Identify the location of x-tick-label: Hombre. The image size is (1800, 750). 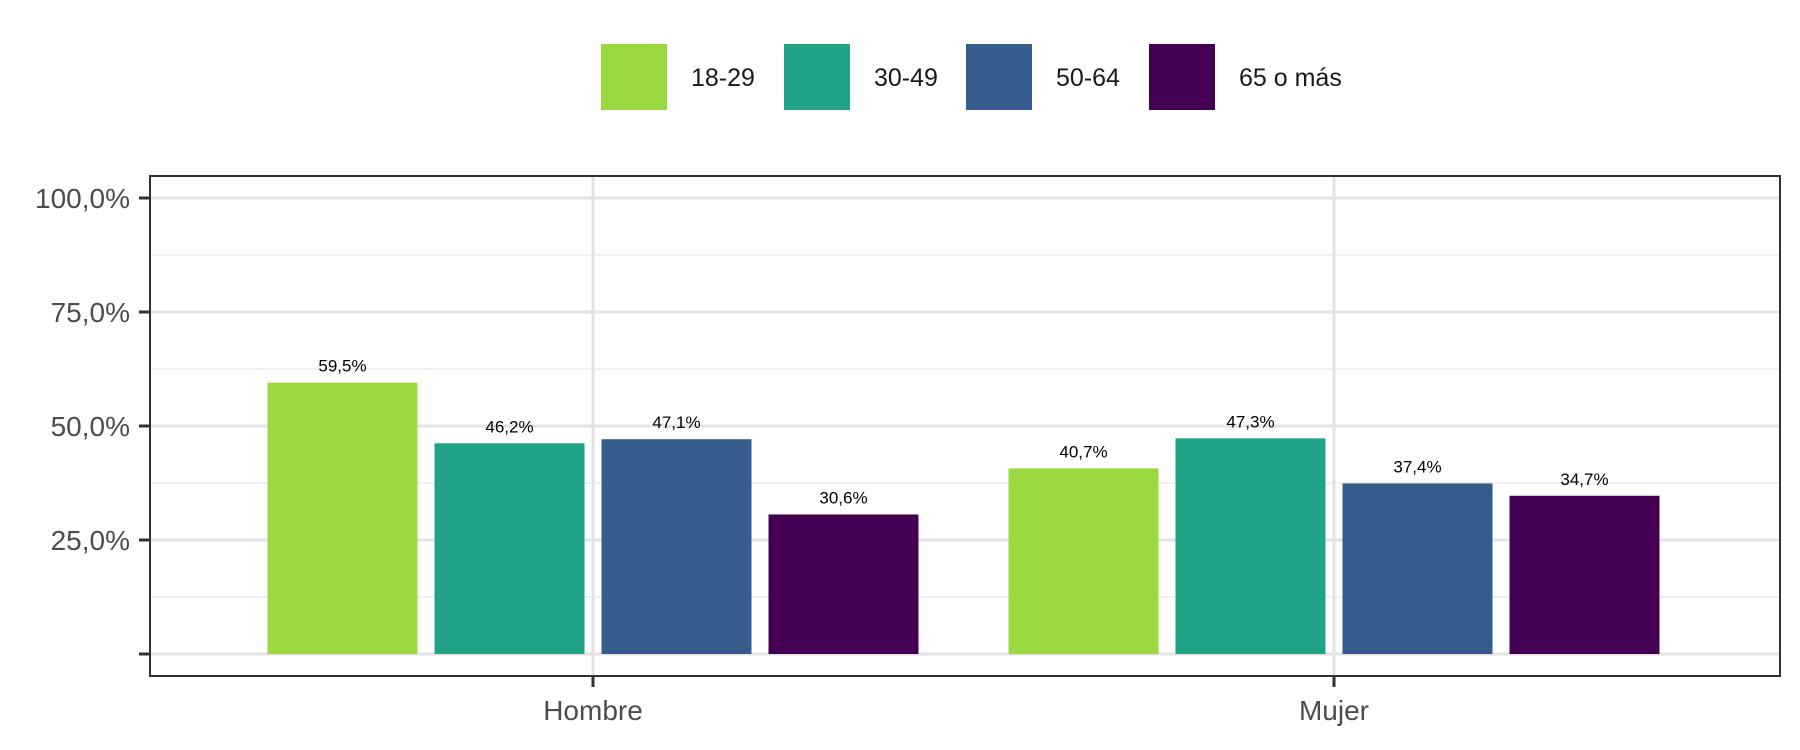
(593, 710).